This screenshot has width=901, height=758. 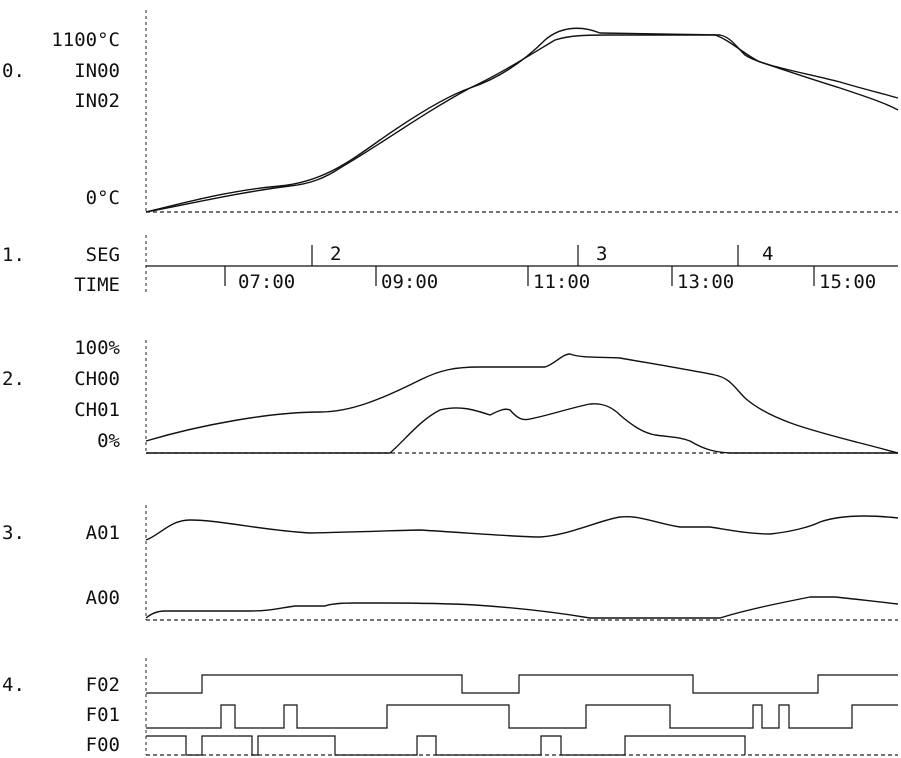 What do you see at coordinates (13, 71) in the screenshot?
I see `section-0-index: 0.` at bounding box center [13, 71].